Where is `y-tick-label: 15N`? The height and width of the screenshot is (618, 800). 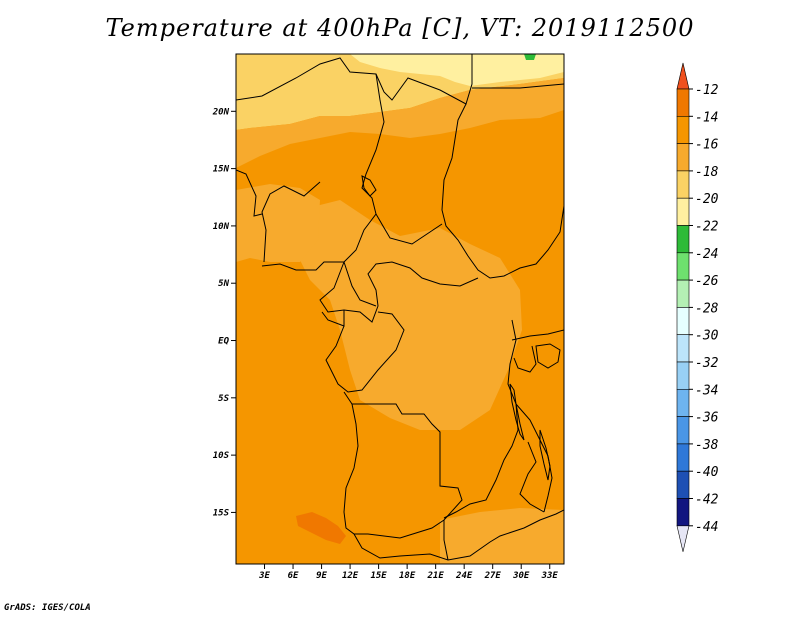
y-tick-label: 15N is located at coordinates (221, 170).